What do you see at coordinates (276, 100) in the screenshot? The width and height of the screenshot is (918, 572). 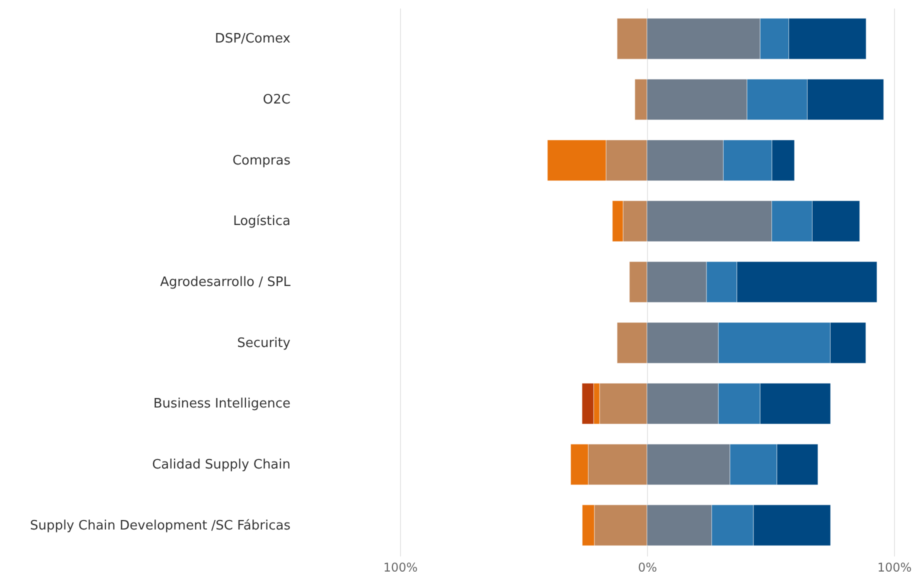 I see `y-tick-label: O2C` at bounding box center [276, 100].